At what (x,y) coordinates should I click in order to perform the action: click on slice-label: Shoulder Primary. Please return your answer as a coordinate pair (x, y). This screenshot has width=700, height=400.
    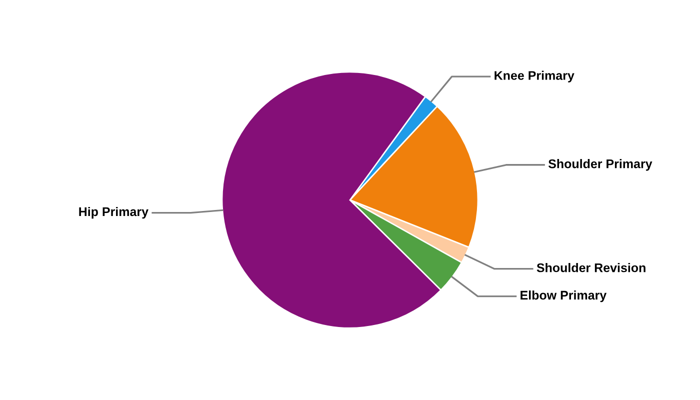
    Looking at the image, I should click on (600, 165).